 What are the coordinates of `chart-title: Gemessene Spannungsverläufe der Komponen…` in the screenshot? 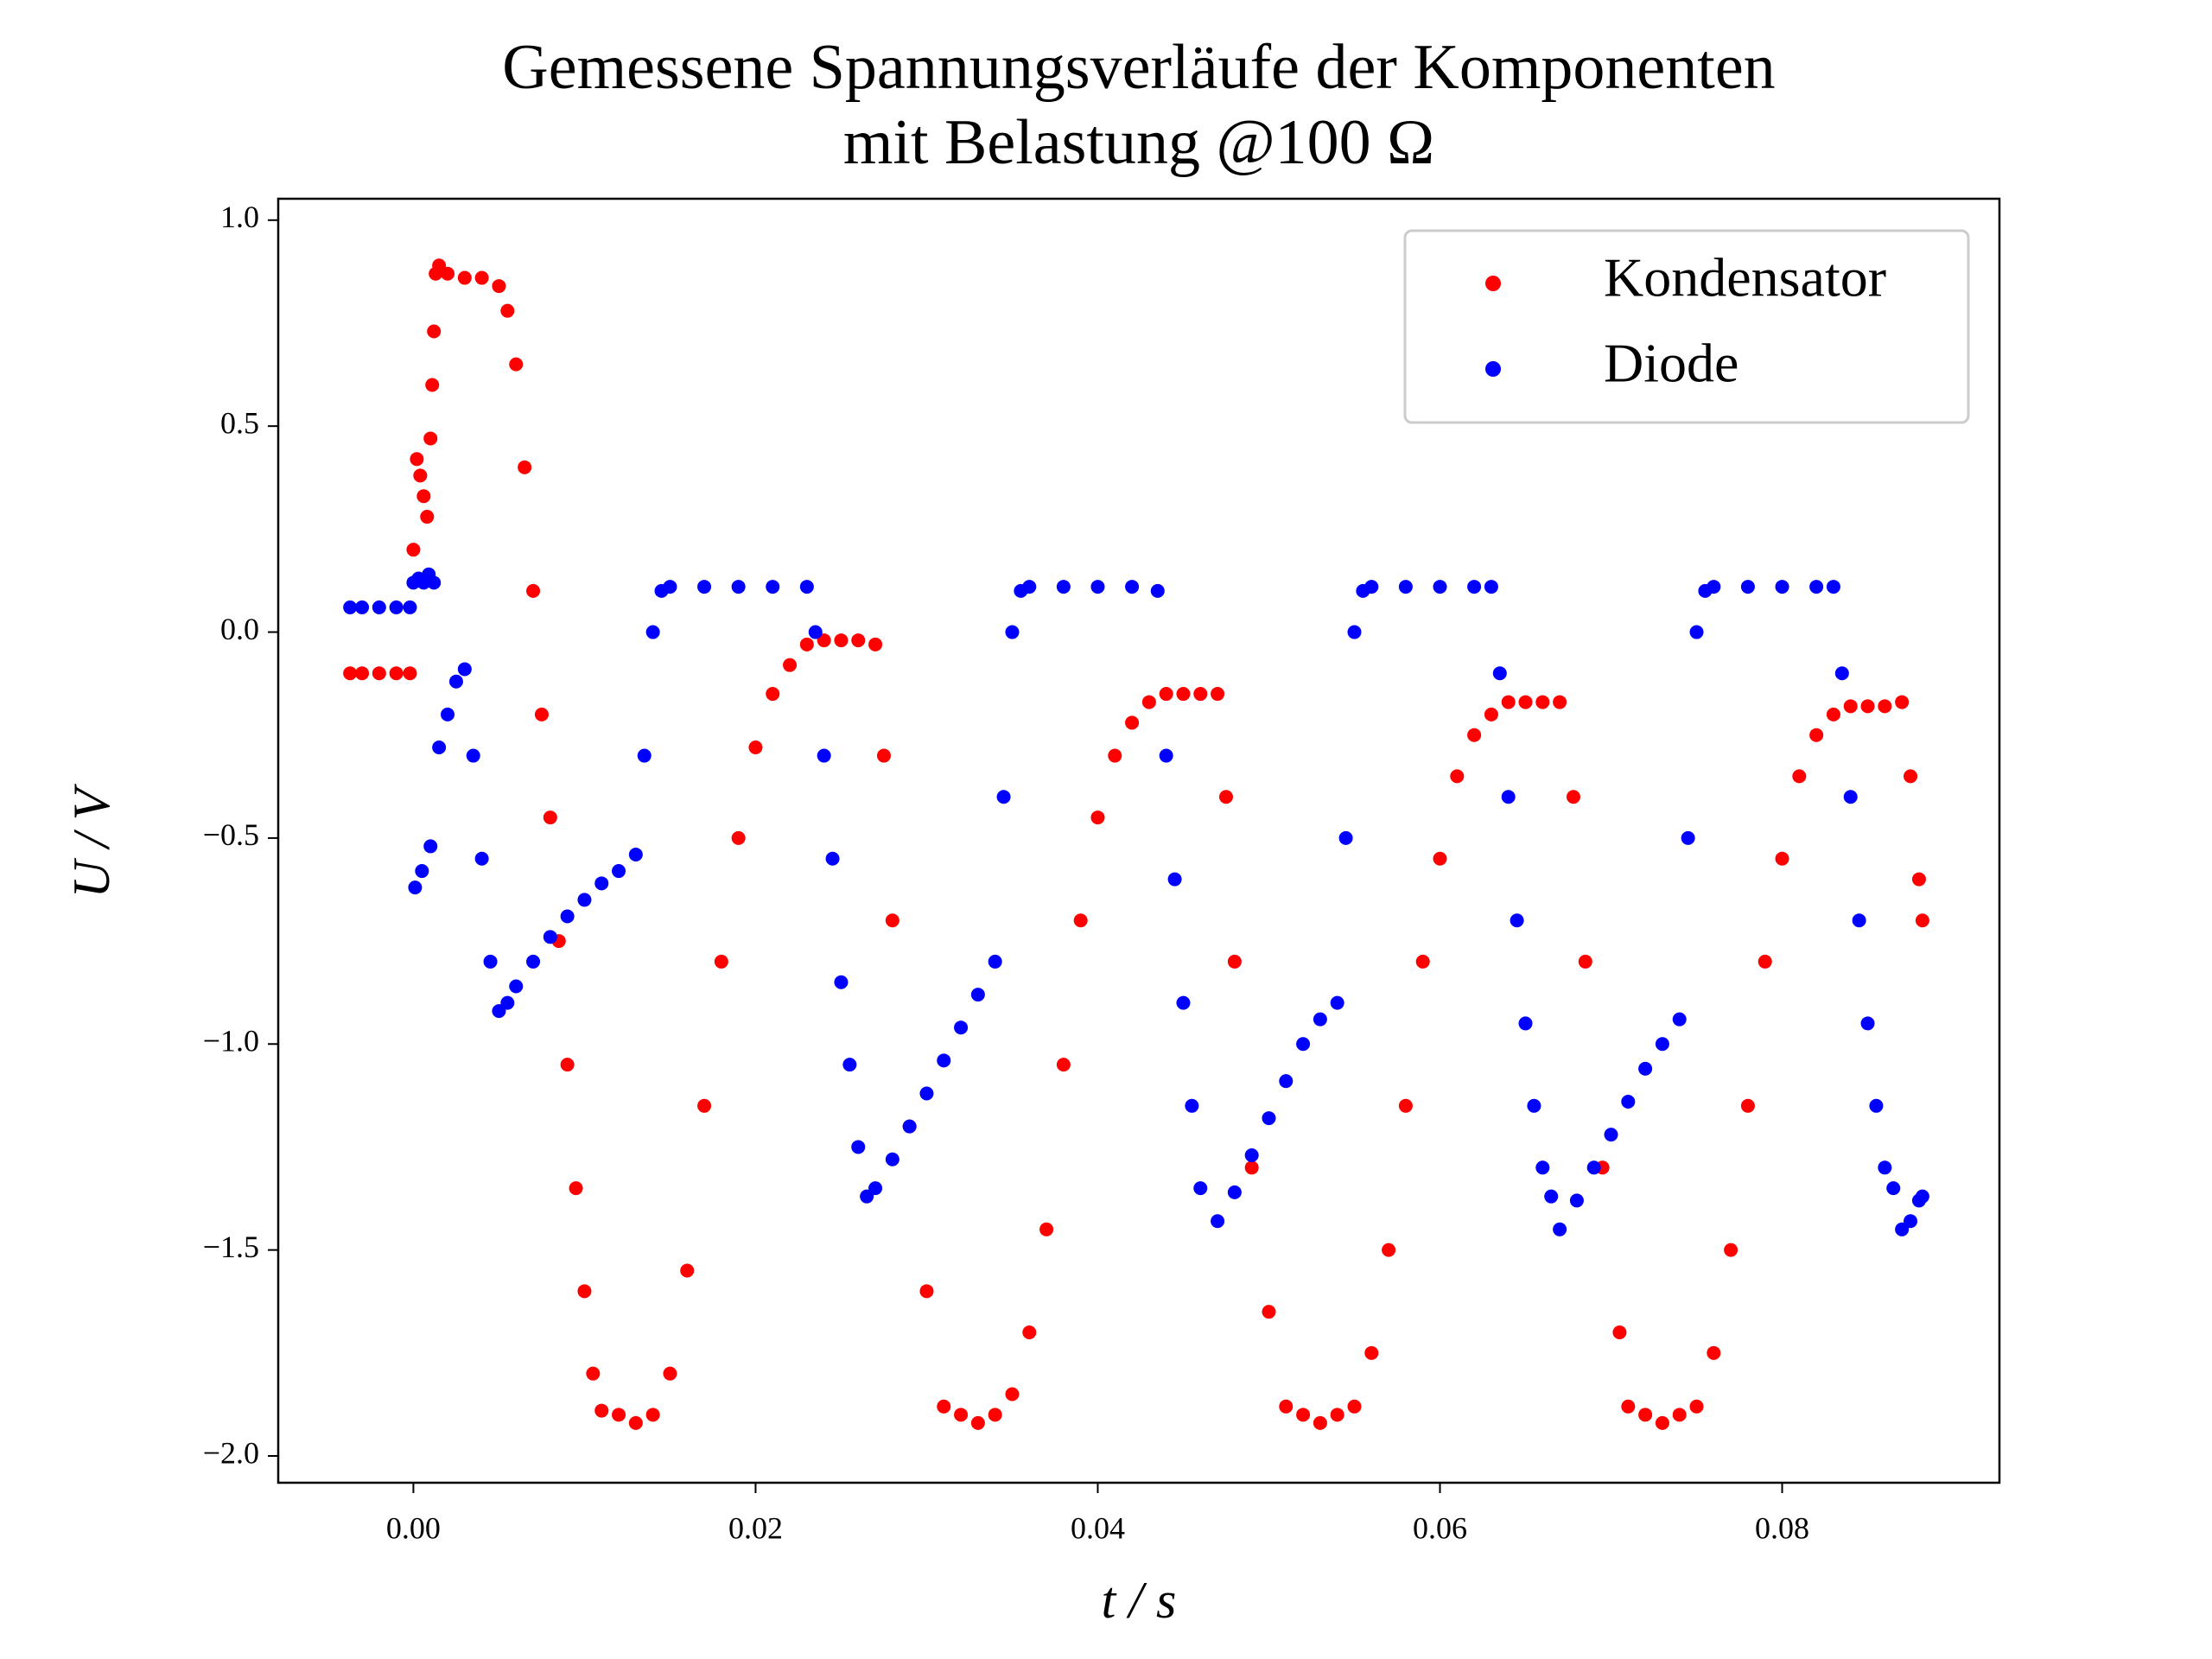 It's located at (1138, 67).